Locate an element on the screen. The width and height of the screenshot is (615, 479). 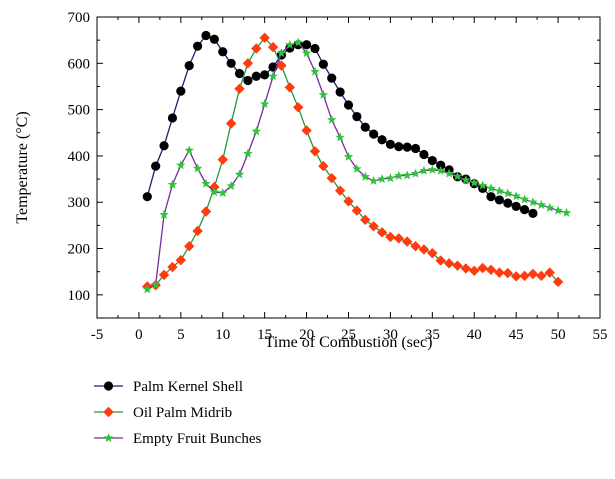
x-tick-label: 40 is located at coordinates (474, 335).